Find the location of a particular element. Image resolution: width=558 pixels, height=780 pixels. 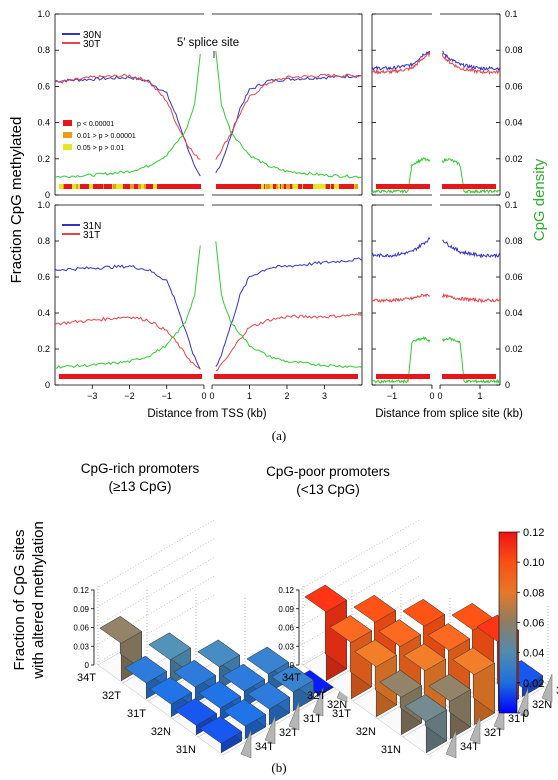

xtick-label-tss-7: 3 is located at coordinates (324, 396).